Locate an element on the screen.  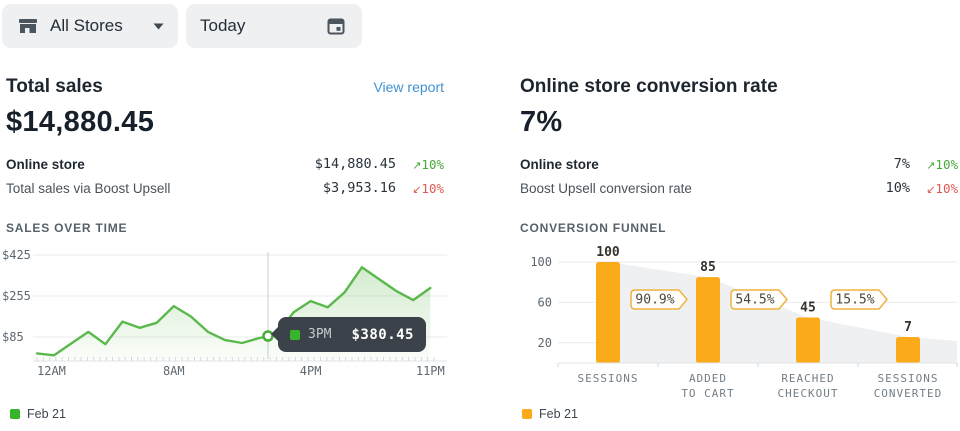
svg-text: 20 is located at coordinates (545, 343).